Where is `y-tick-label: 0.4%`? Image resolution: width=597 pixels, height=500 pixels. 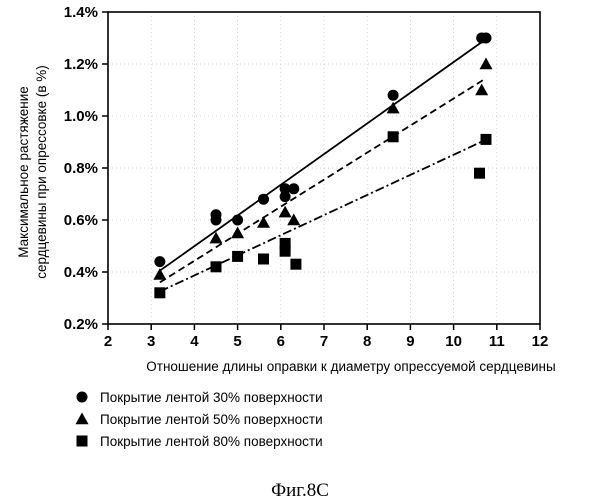
y-tick-label: 0.4% is located at coordinates (81, 272).